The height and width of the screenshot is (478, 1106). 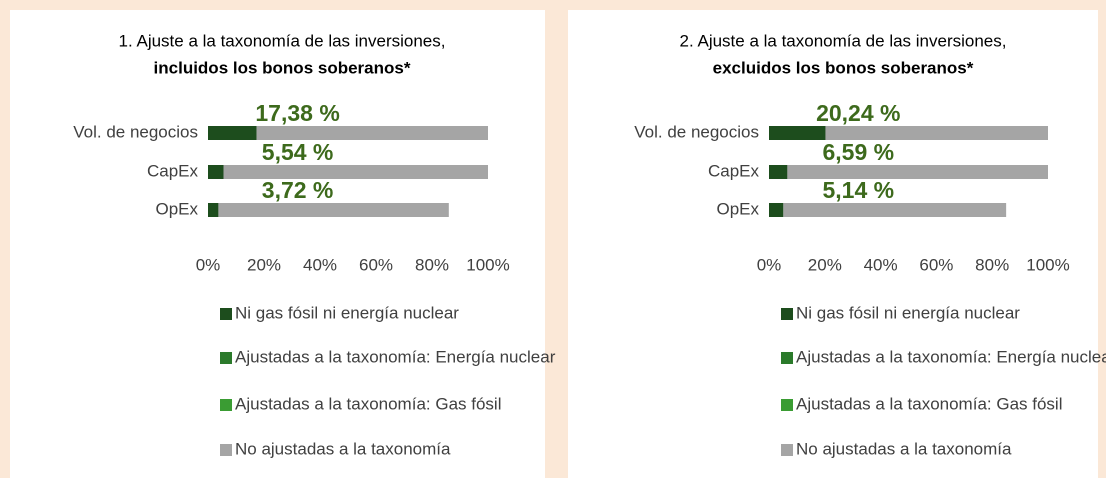 What do you see at coordinates (843, 67) in the screenshot?
I see `chart-subtitle: excluidos los bonos soberanos*` at bounding box center [843, 67].